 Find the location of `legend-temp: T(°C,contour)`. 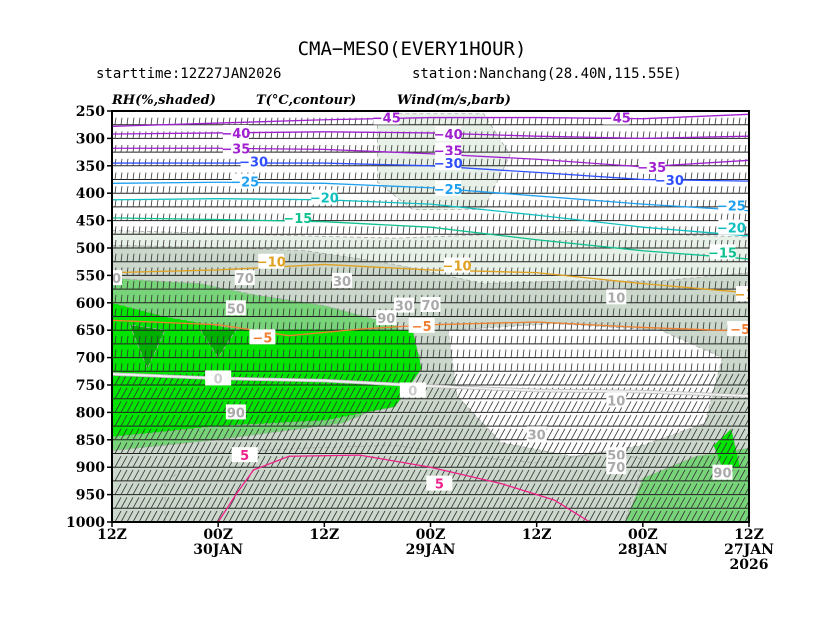

legend-temp: T(°C,contour) is located at coordinates (306, 100).